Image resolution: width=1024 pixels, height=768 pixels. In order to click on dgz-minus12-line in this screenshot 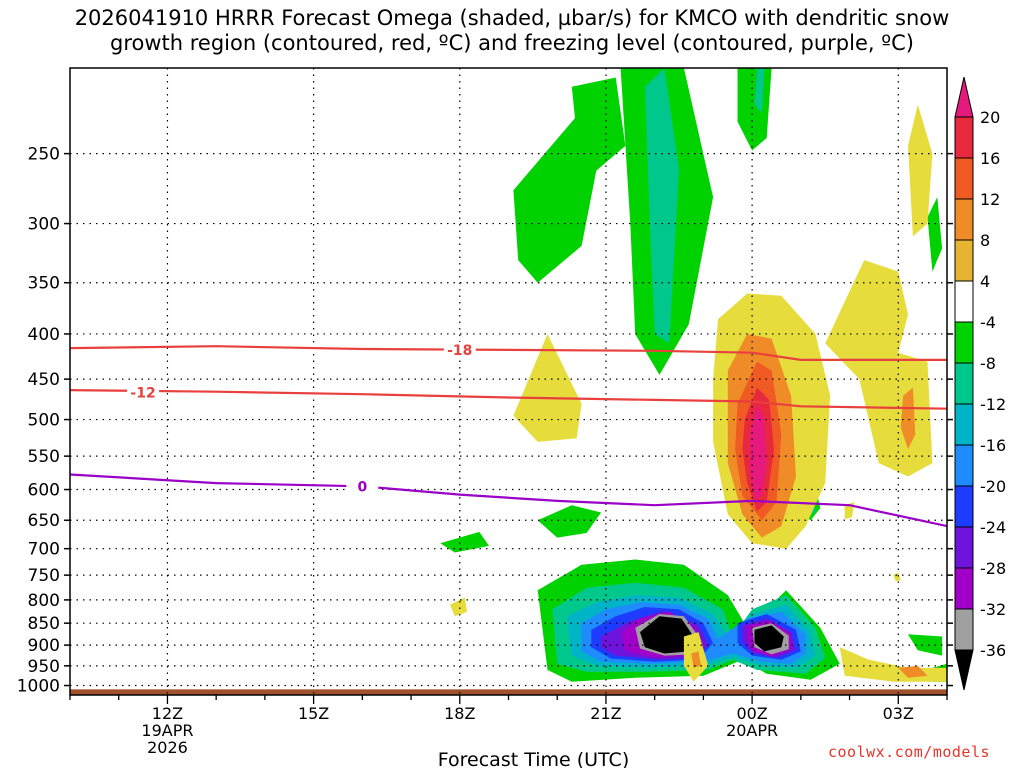, I will do `click(508, 399)`.